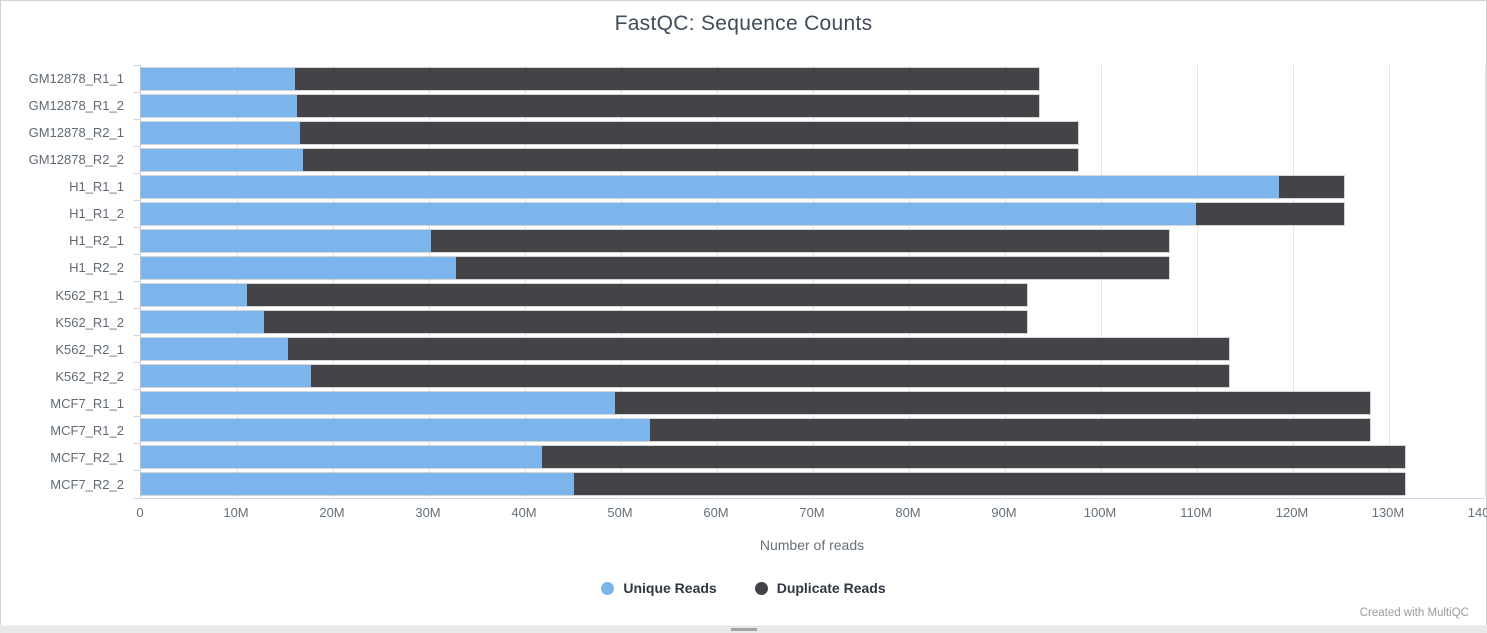 This screenshot has width=1487, height=633. Describe the element at coordinates (670, 588) in the screenshot. I see `legend-label: Unique Reads` at that location.